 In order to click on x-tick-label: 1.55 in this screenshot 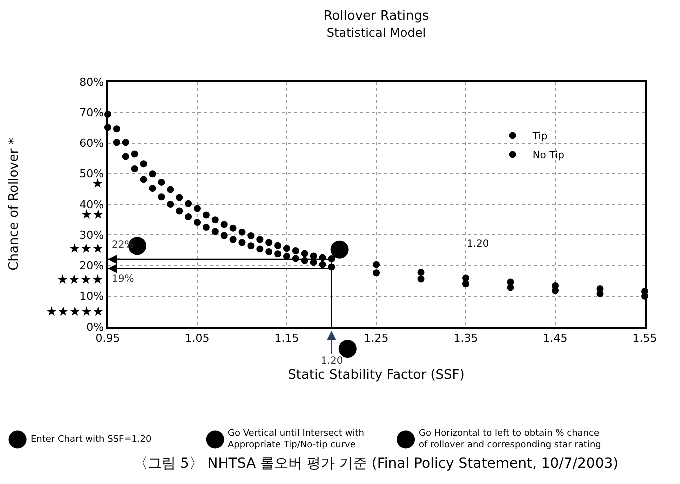, I will do `click(645, 338)`.